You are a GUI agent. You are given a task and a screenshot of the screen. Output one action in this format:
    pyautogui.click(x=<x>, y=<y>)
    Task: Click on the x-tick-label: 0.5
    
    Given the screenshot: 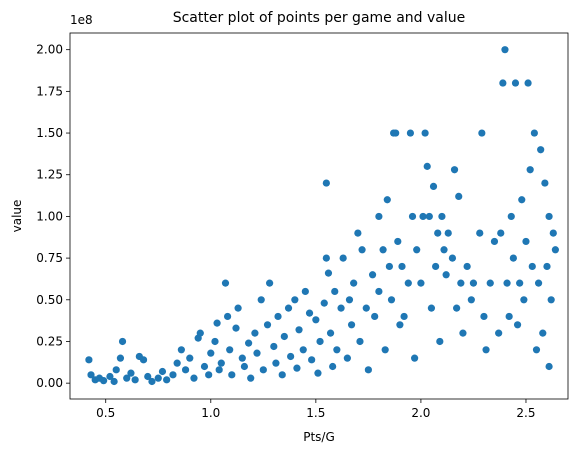 What is the action you would take?
    pyautogui.click(x=105, y=413)
    